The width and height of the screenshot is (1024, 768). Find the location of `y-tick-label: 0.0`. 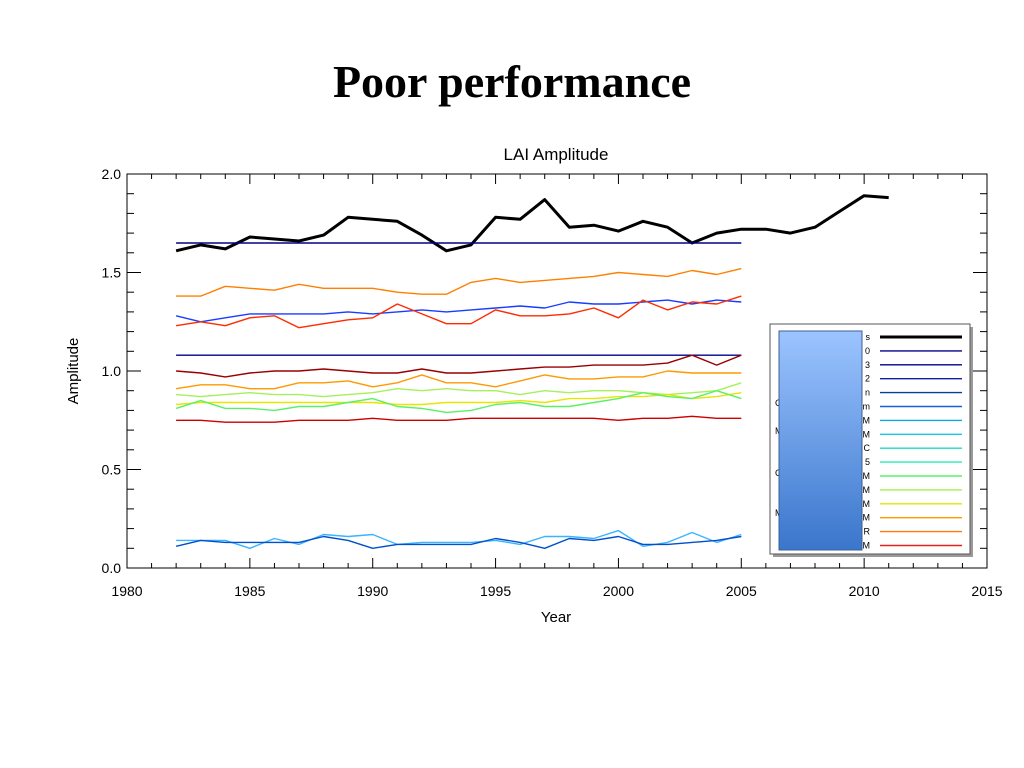

y-tick-label: 0.0 is located at coordinates (112, 568).